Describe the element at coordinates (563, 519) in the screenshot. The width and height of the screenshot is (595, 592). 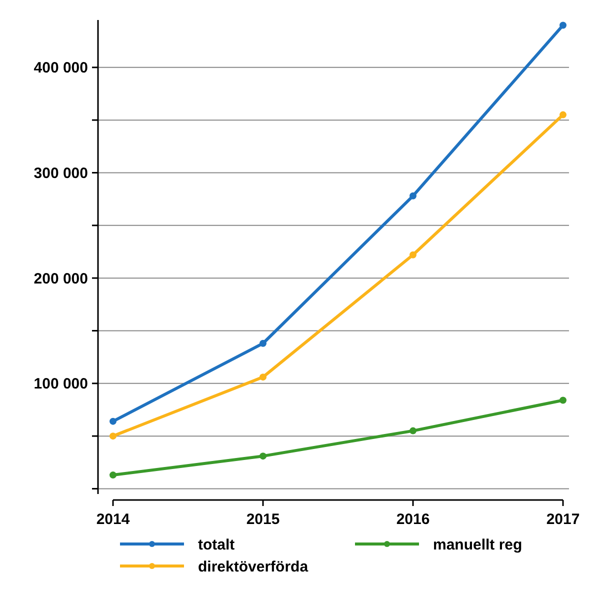
I see `x-tick-label: 2017` at that location.